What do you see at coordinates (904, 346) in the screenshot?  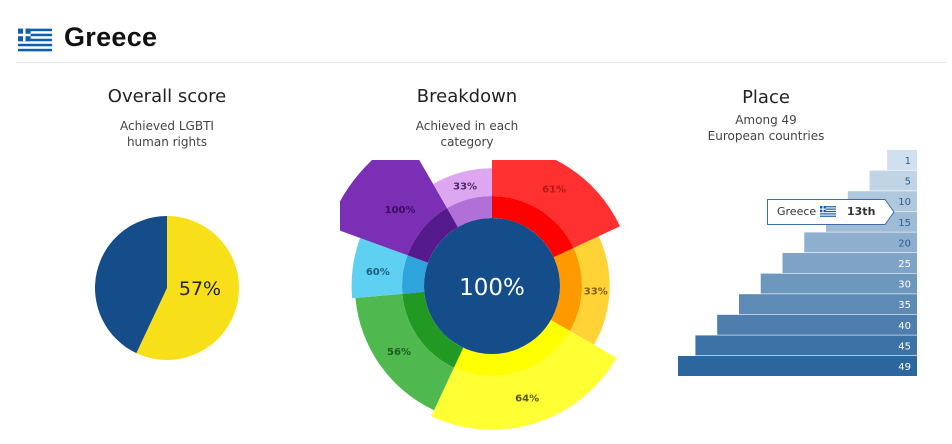 I see `rank-label-45: 45` at bounding box center [904, 346].